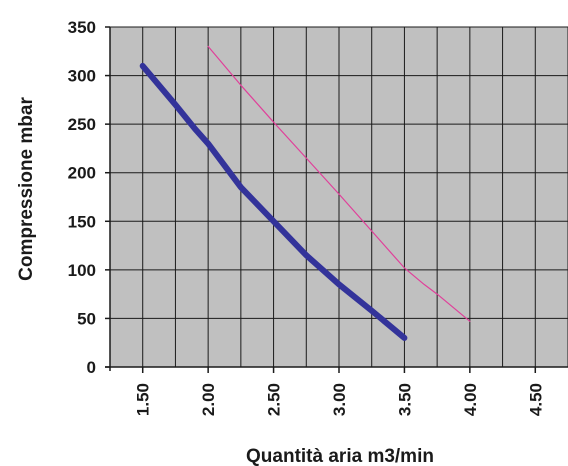 The image size is (568, 466). I want to click on x-tick-label: 4.00, so click(470, 399).